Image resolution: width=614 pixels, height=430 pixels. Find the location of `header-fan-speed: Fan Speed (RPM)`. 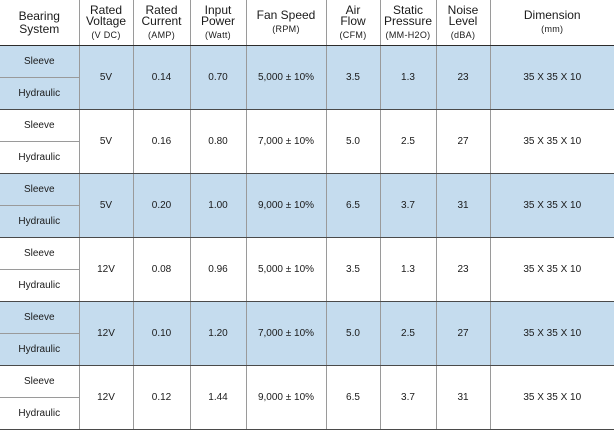

header-fan-speed: Fan Speed (RPM) is located at coordinates (286, 23).